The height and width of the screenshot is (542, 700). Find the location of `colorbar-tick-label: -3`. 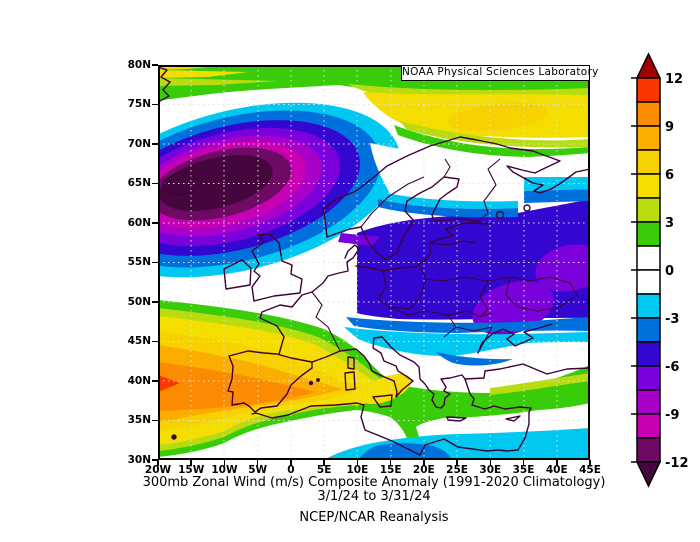

colorbar-tick-label: -3 is located at coordinates (672, 319).